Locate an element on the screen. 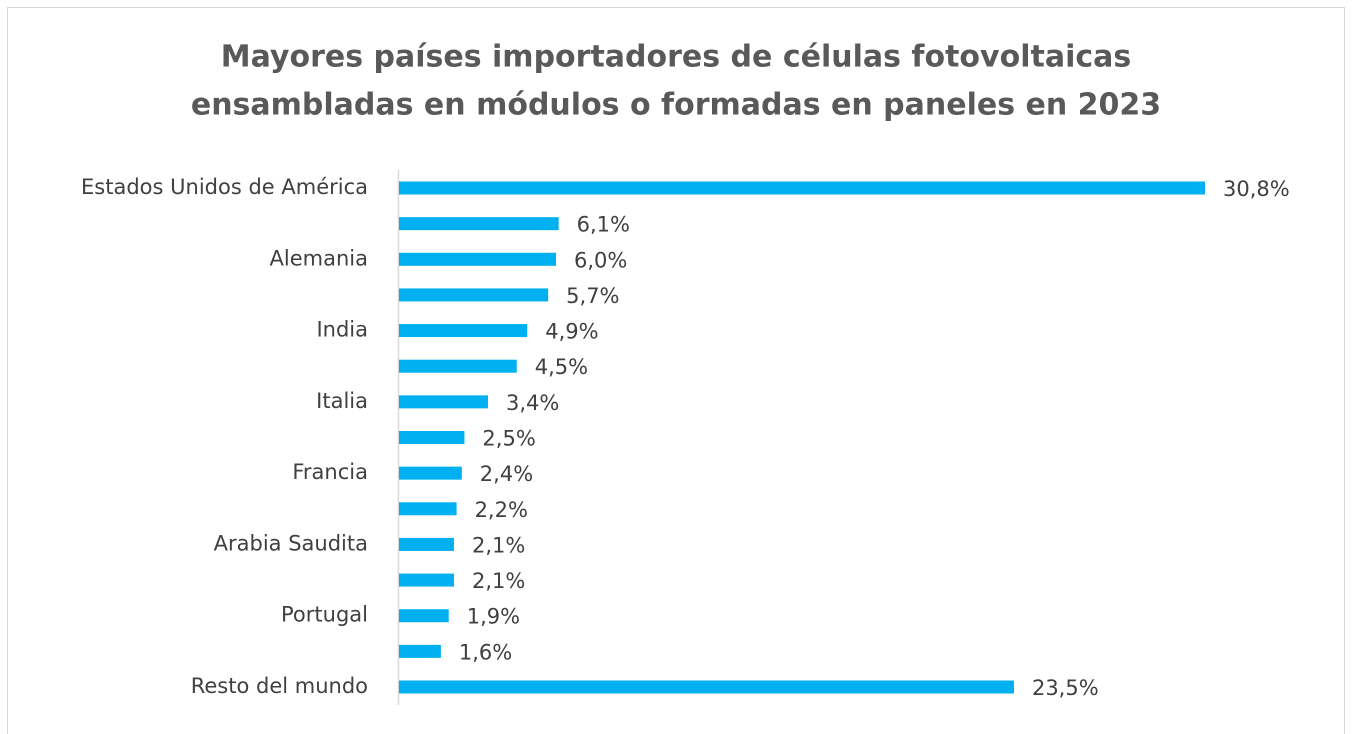  y-tick-label: Estados Unidos de América is located at coordinates (224, 187).